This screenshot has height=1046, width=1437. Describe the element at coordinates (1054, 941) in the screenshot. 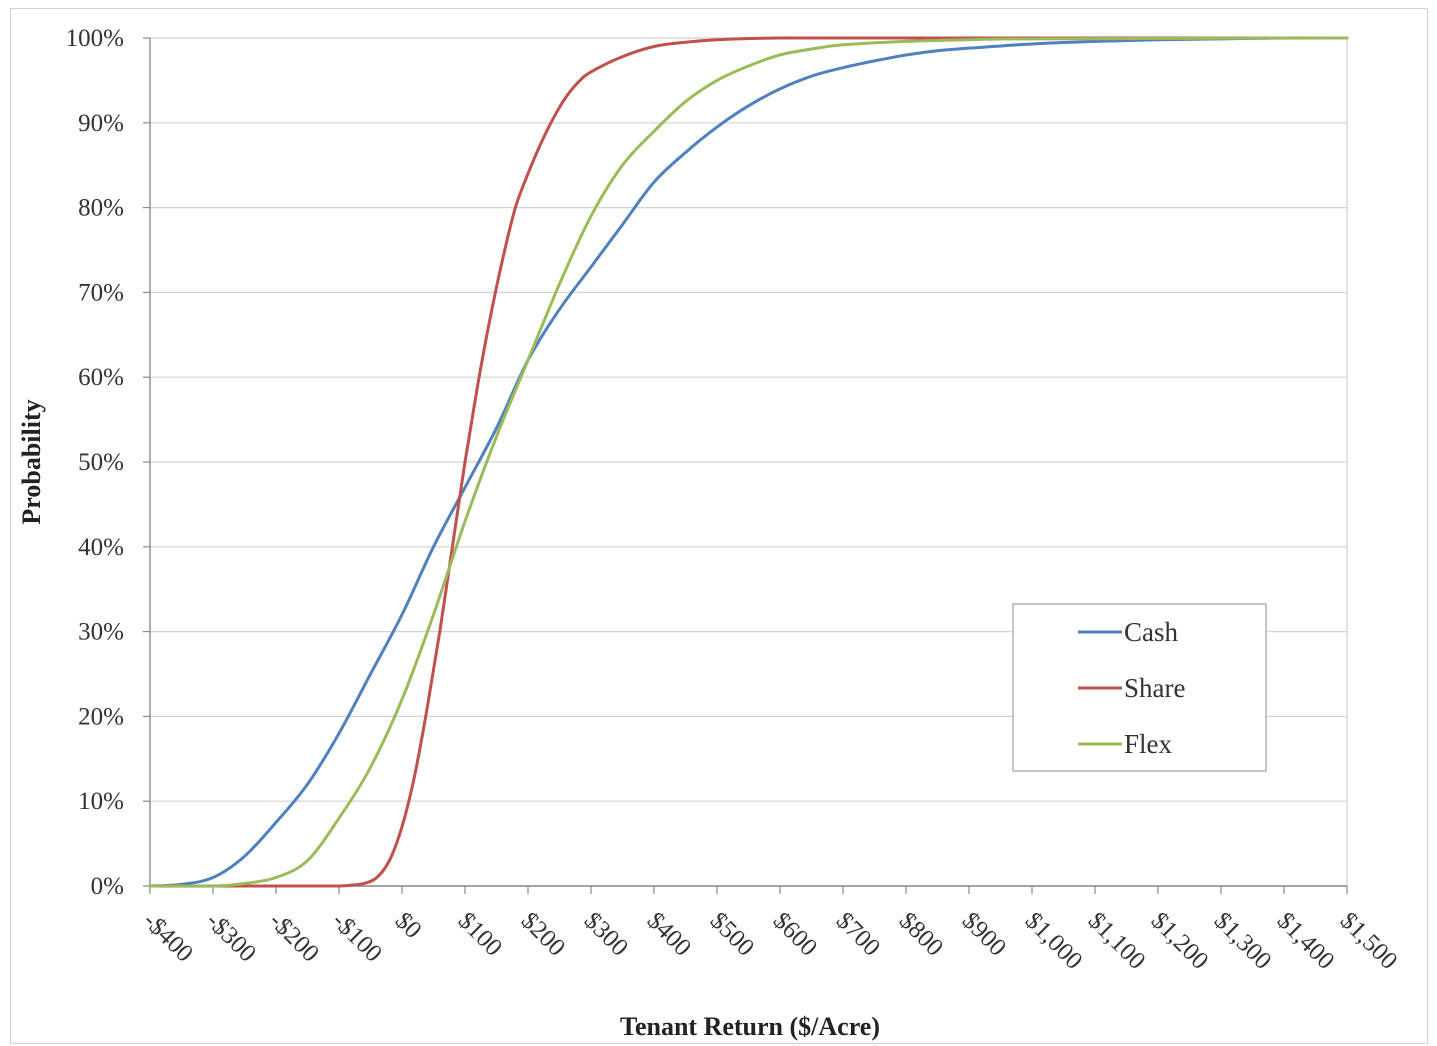

I see `x-tick-label: $1,000` at that location.